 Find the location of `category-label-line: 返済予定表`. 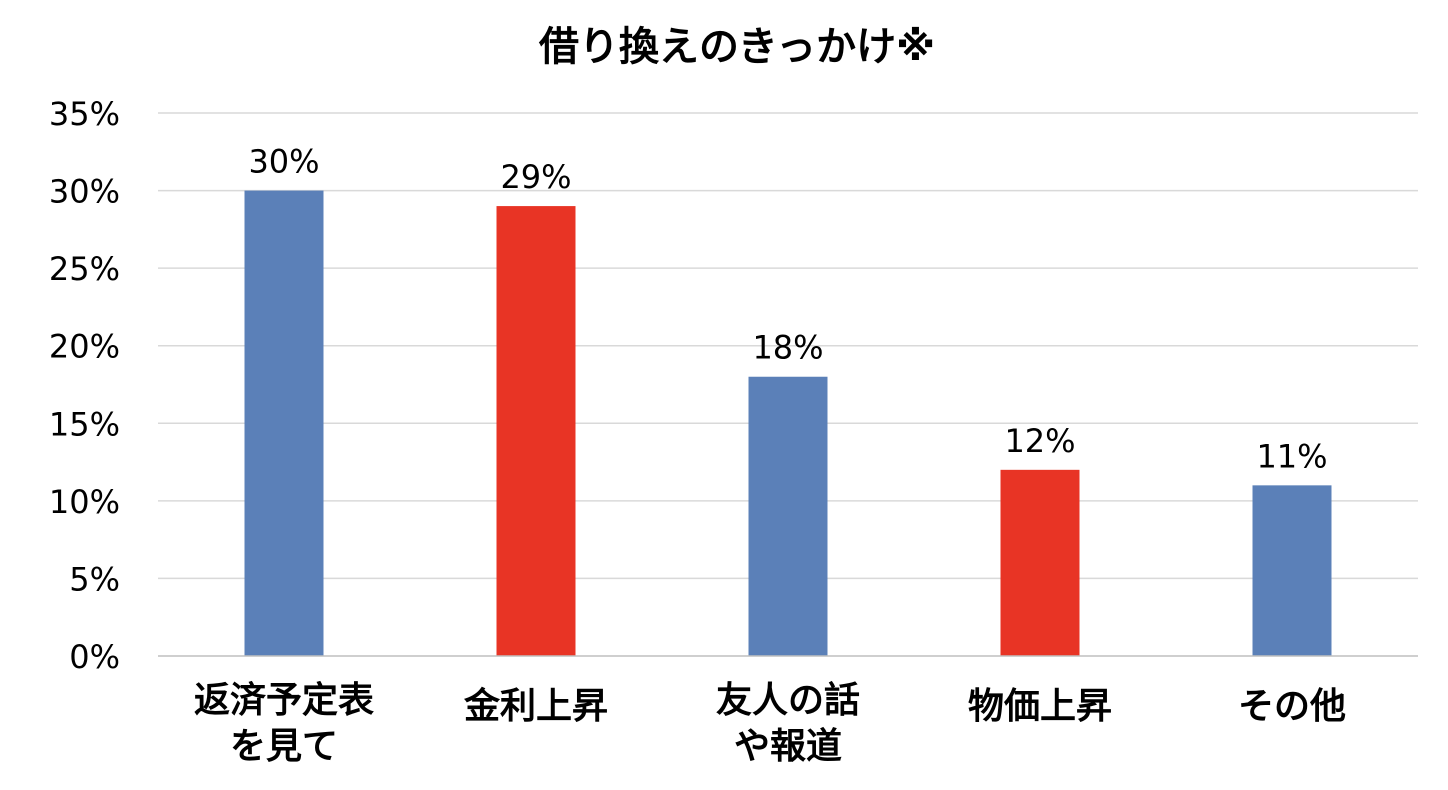

category-label-line: 返済予定表 is located at coordinates (284, 700).